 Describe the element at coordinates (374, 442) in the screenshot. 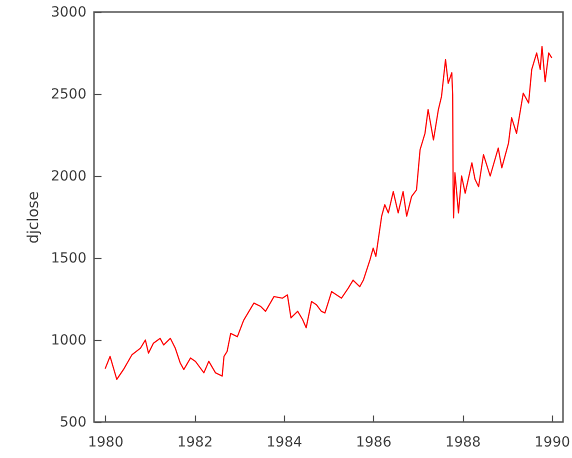

I see `x-tick-label: 1986` at that location.